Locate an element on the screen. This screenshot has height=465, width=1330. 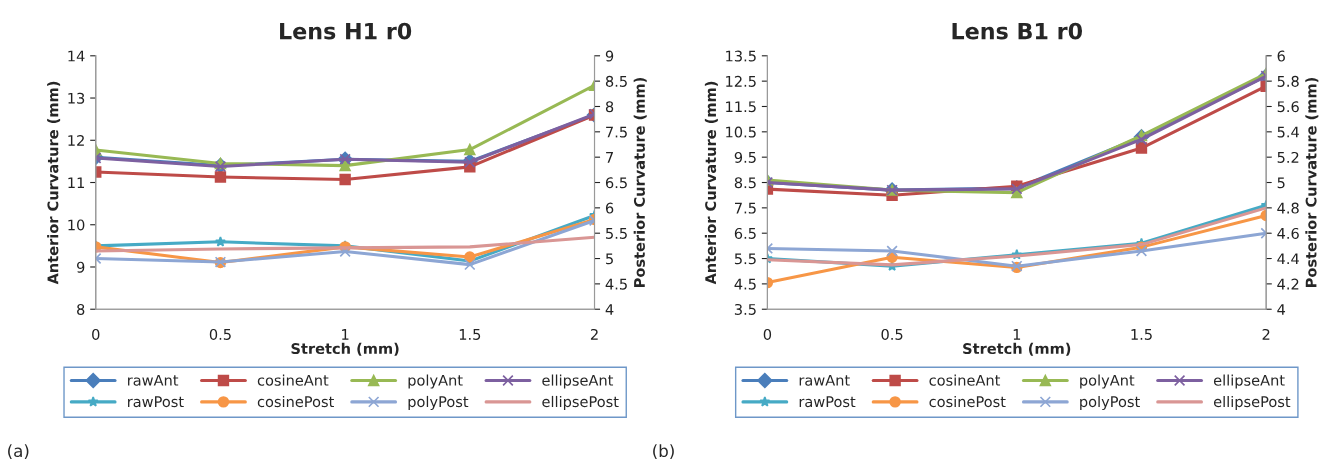
y2-tick-label: 8 is located at coordinates (609, 107).